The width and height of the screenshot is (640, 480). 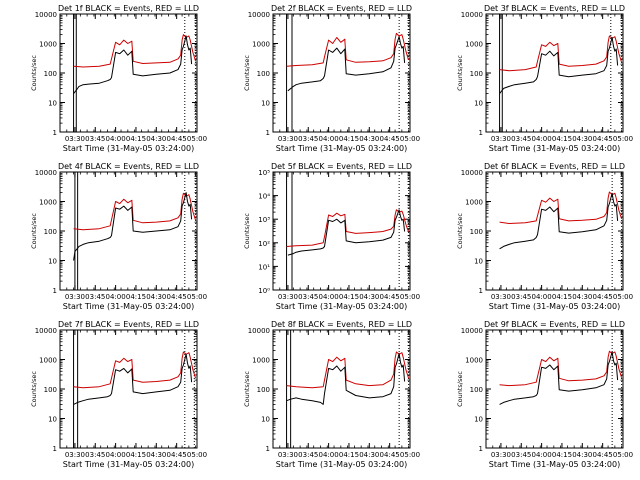 What do you see at coordinates (264, 220) in the screenshot?
I see `y-tick-label: 10³` at bounding box center [264, 220].